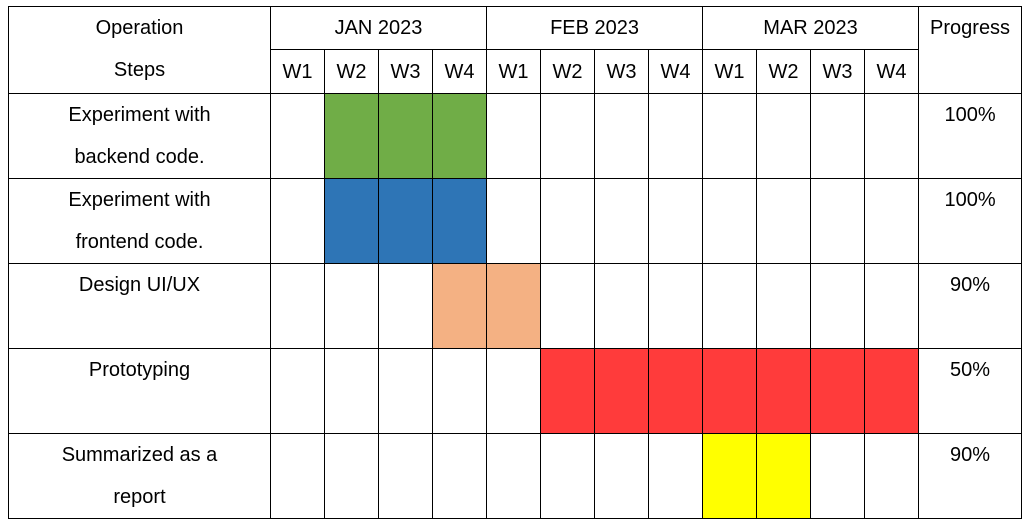 Image resolution: width=1029 pixels, height=527 pixels. I want to click on steps-header-line1: Operation, so click(139, 28).